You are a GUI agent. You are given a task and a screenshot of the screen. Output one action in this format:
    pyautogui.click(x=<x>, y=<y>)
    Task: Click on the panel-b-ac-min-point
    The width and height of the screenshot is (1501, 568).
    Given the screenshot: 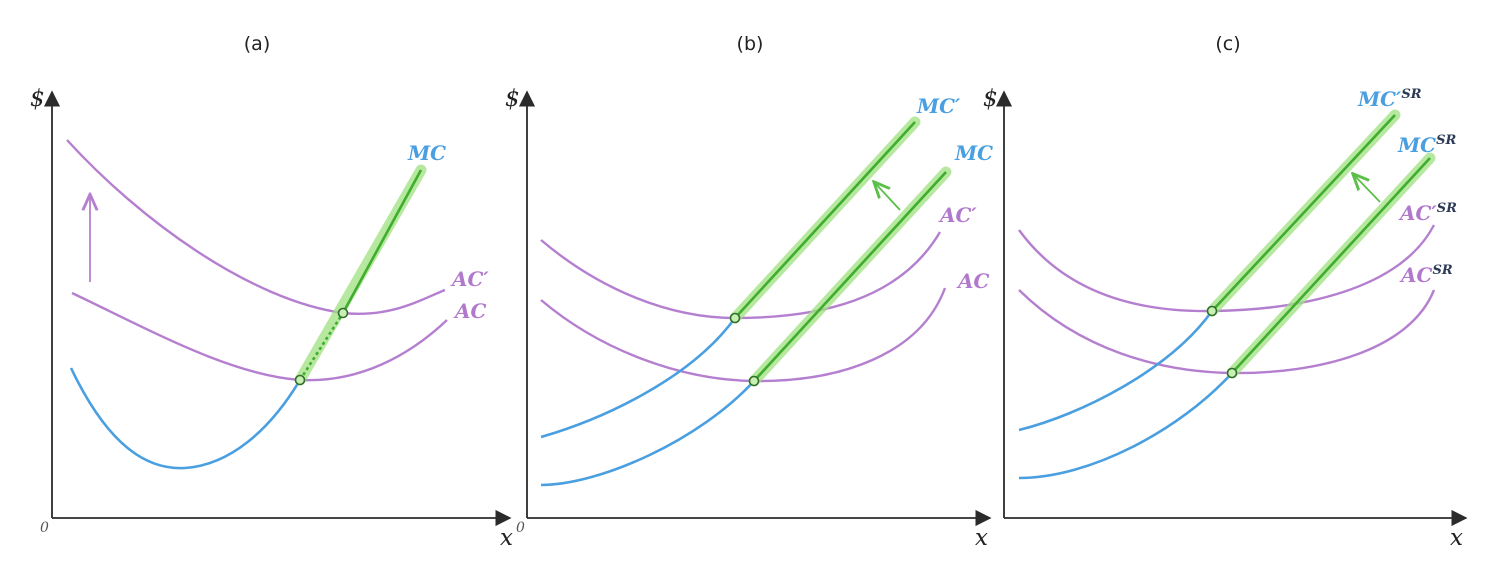 What is the action you would take?
    pyautogui.click(x=754, y=381)
    